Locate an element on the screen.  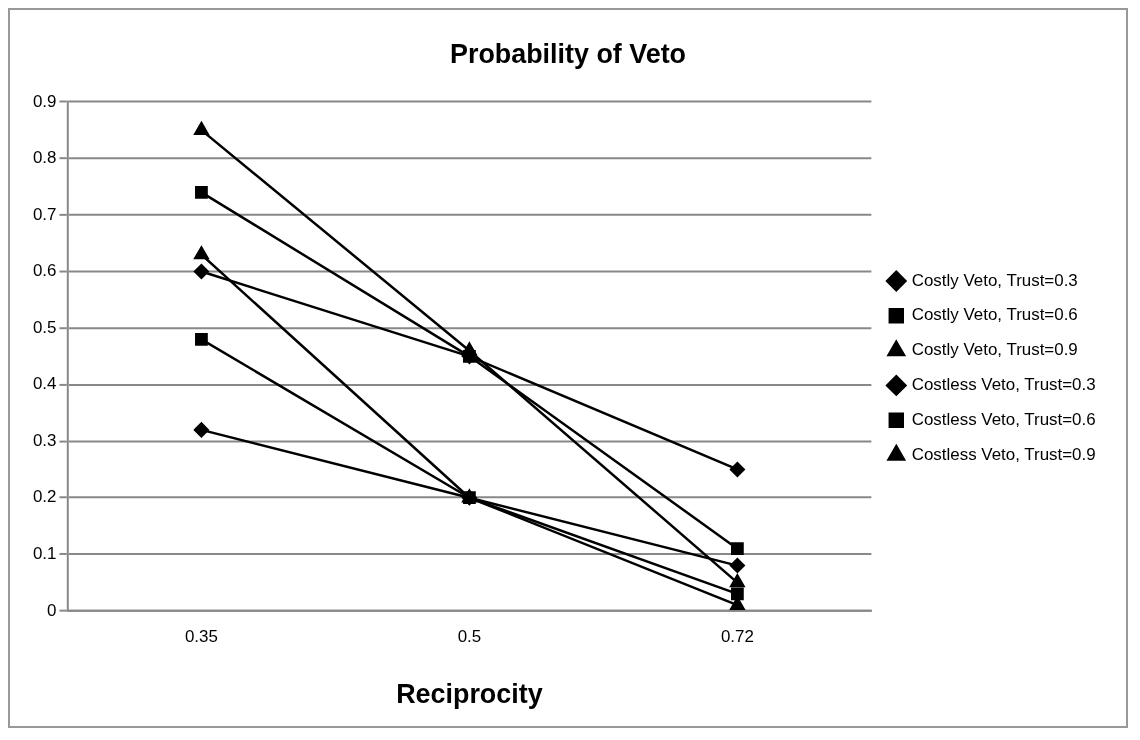
legend-label: Costless Veto, Trust=0.3 is located at coordinates (1003, 385).